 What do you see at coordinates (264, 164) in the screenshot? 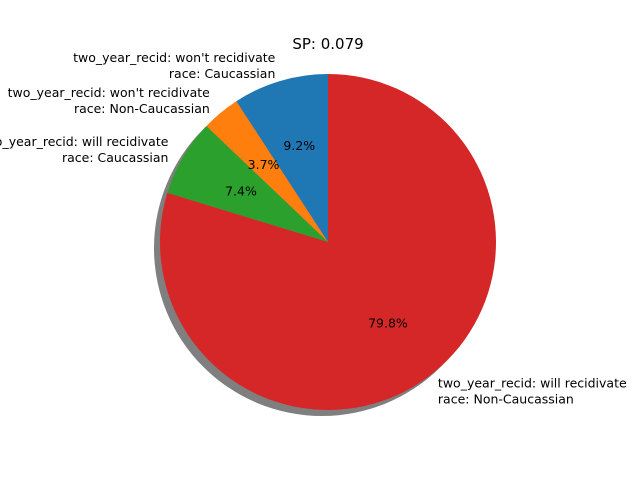
I see `pie-percent-label-1: 3.7%` at bounding box center [264, 164].